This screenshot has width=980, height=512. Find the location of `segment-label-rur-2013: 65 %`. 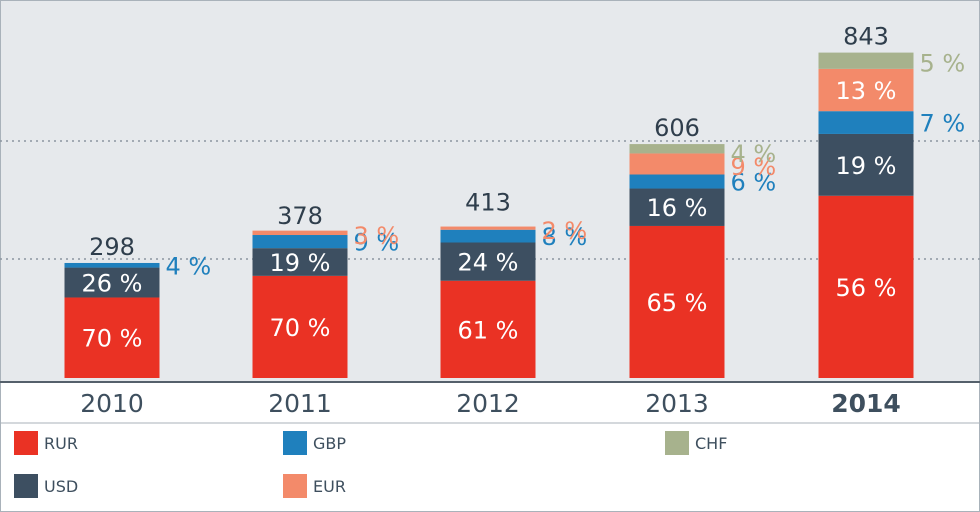

segment-label-rur-2013: 65 % is located at coordinates (677, 303).